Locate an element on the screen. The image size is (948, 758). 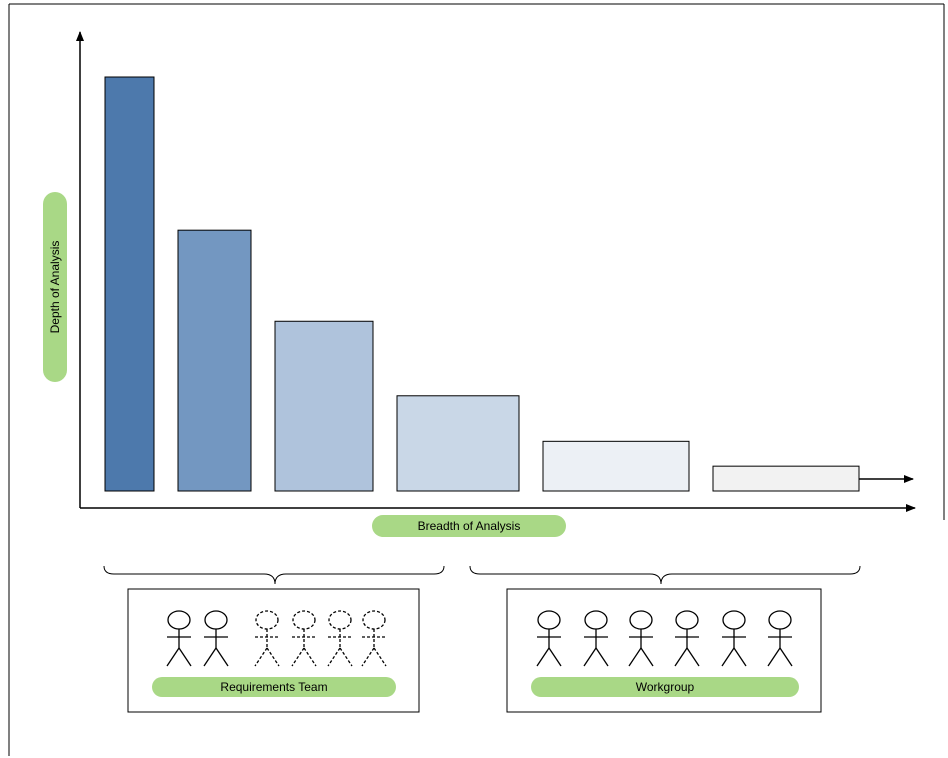
requirements-team-brace is located at coordinates (274, 575).